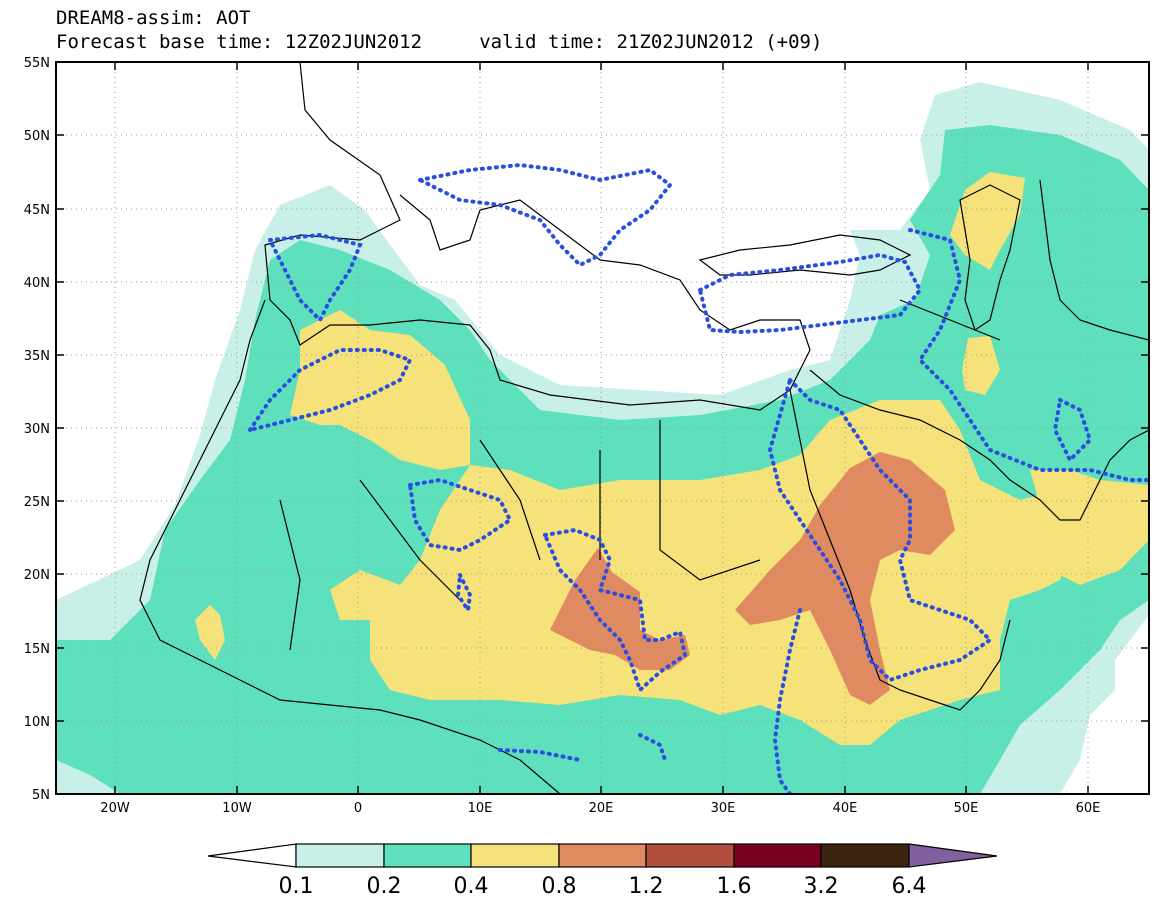 The image size is (1165, 905). I want to click on colorbar-label: 0.2, so click(384, 886).